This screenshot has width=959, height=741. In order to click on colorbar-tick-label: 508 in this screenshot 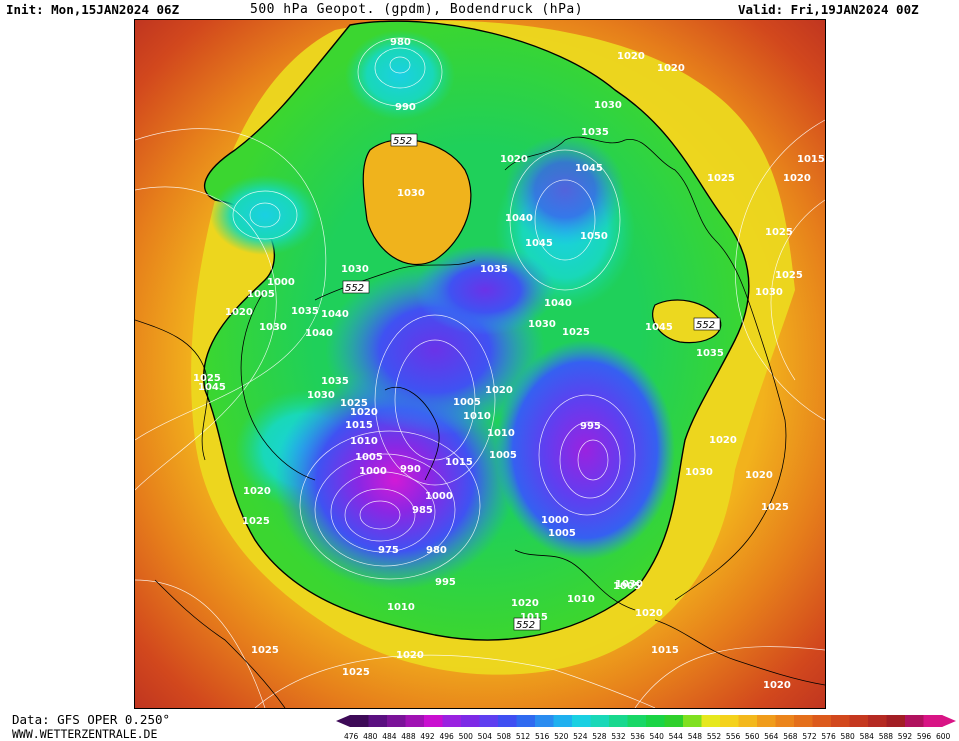, I will do `click(504, 736)`.